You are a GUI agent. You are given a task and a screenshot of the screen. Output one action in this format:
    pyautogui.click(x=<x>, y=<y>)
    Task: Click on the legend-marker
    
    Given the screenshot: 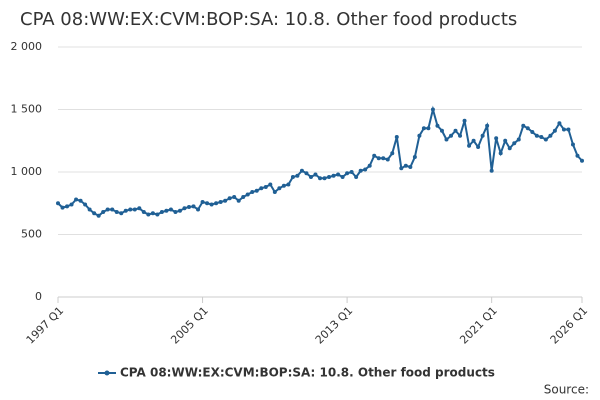 What is the action you would take?
    pyautogui.click(x=107, y=373)
    